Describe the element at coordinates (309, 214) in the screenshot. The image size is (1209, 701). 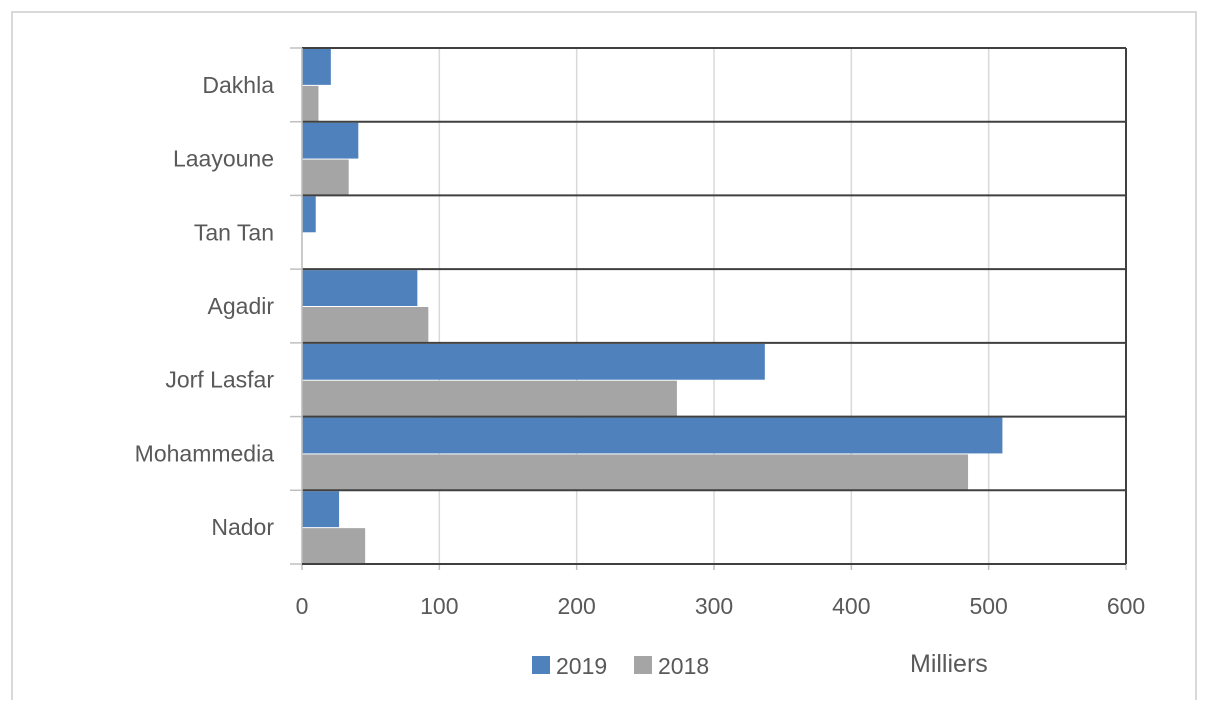
I see `bar-2019-tan-tan` at that location.